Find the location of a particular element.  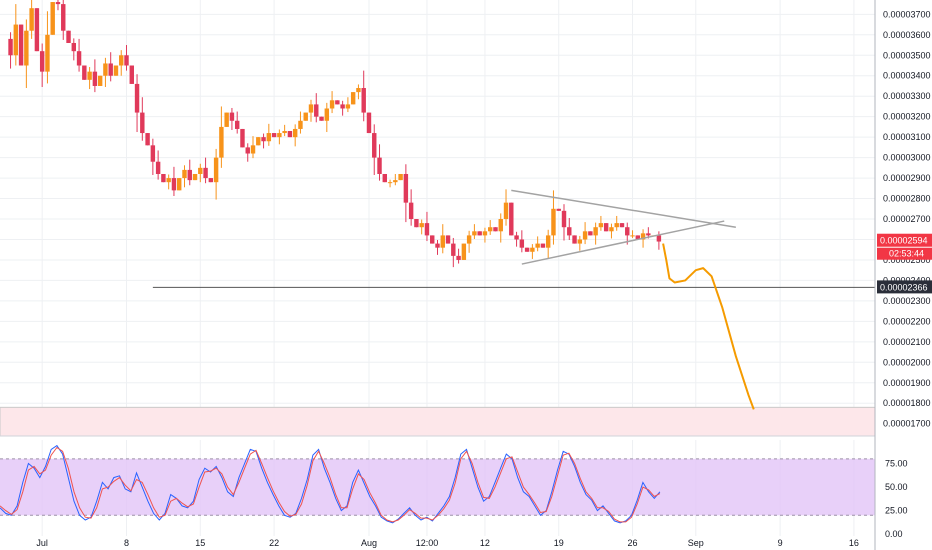

support-zone is located at coordinates (438, 421).